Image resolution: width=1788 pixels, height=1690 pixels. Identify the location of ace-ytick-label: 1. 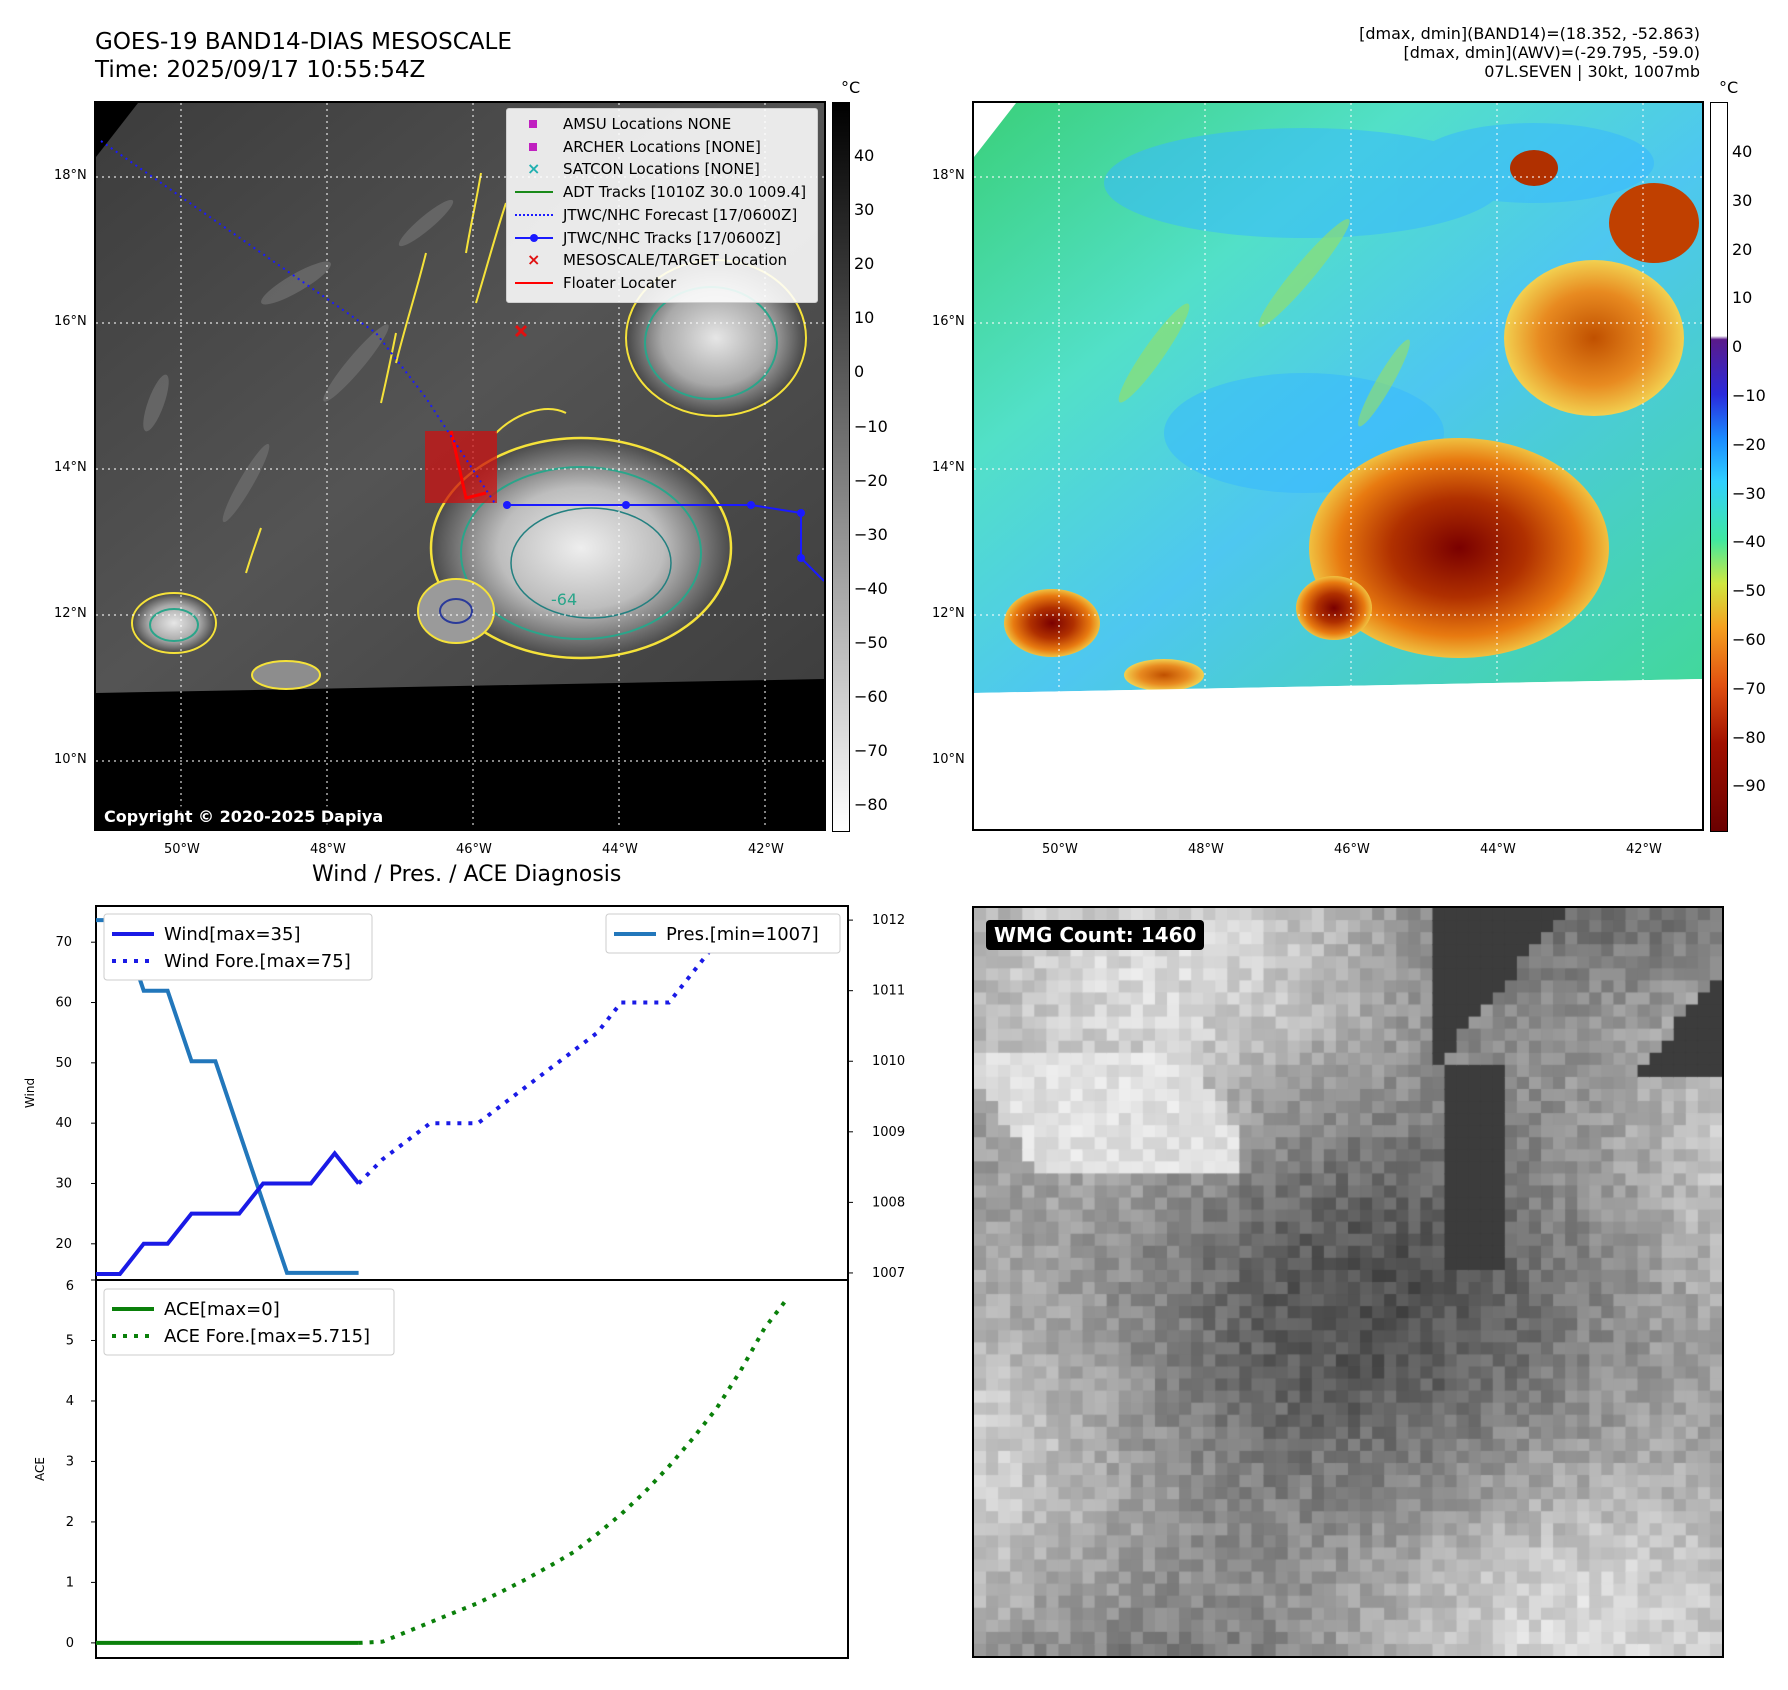
(70, 1582).